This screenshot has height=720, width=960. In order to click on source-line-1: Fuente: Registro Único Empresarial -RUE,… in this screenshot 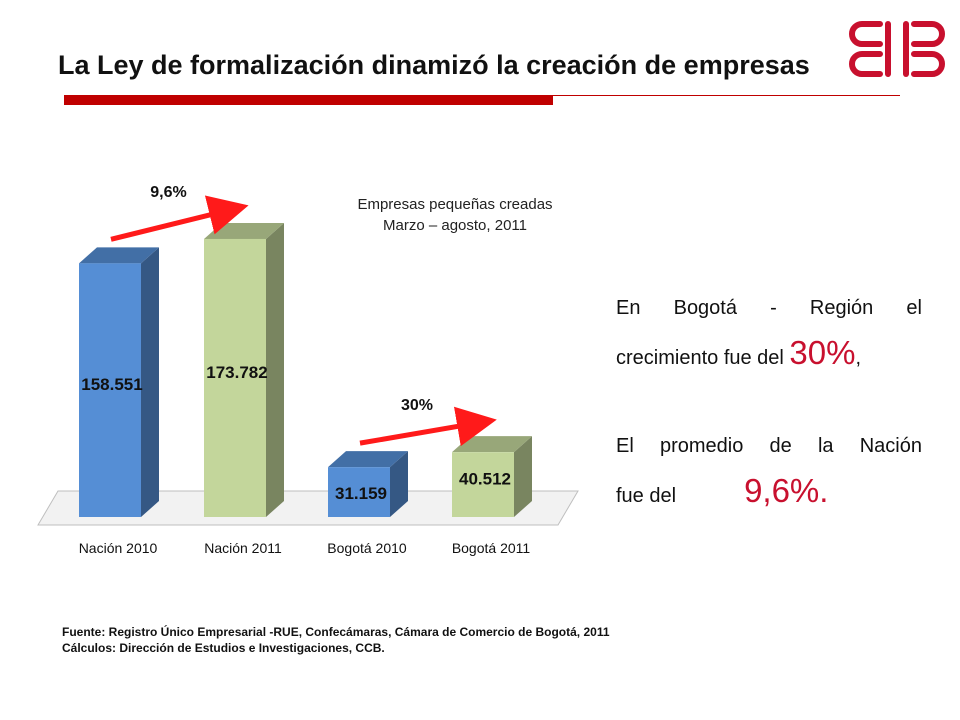, I will do `click(336, 632)`.